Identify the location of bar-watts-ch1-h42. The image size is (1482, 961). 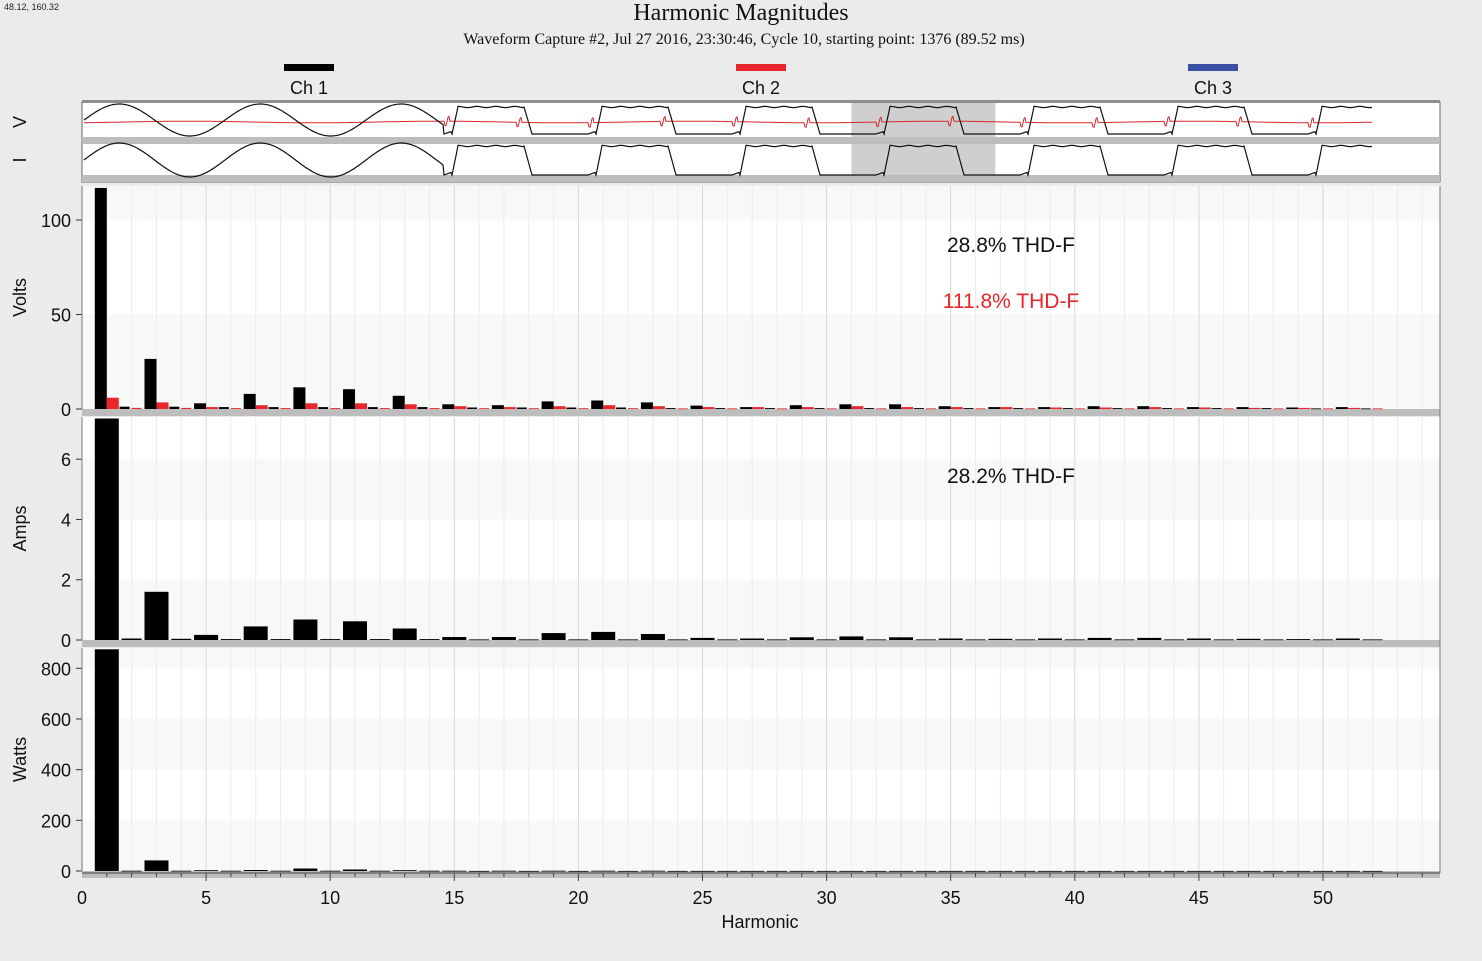
(1124, 871).